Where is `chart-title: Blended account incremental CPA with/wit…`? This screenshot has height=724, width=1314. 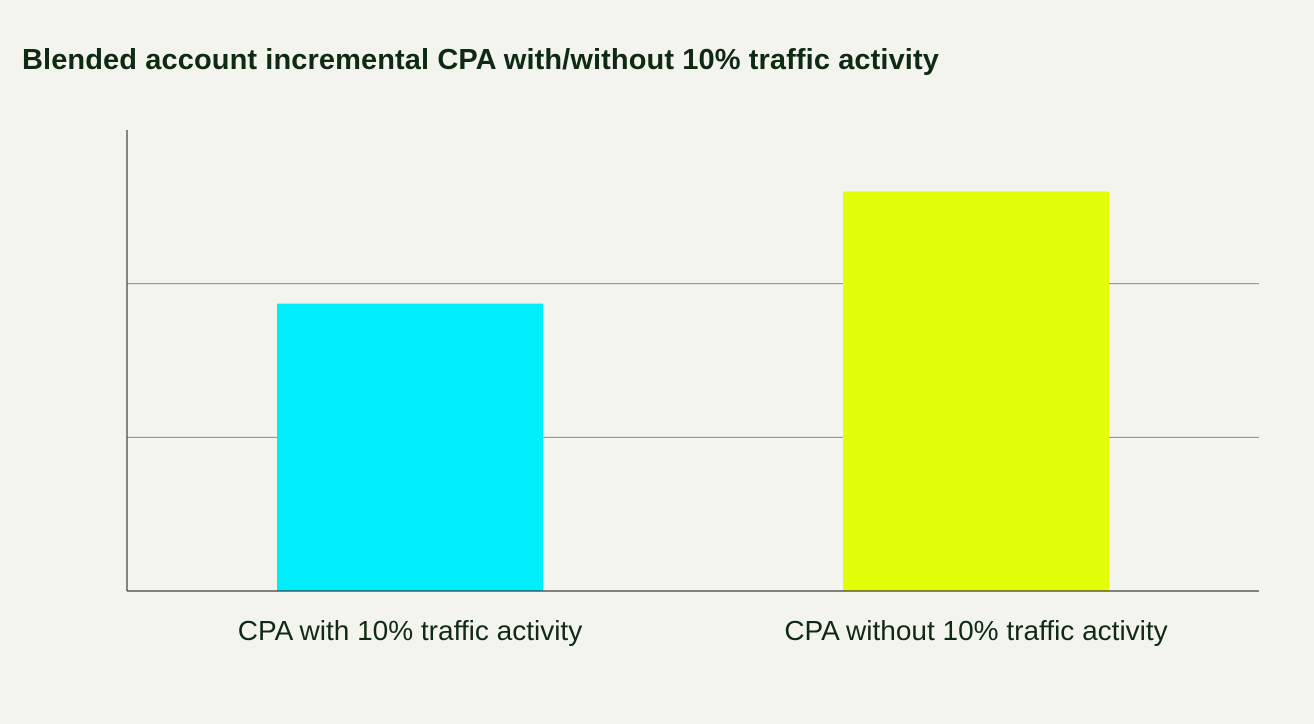
chart-title: Blended account incremental CPA with/wit… is located at coordinates (480, 60).